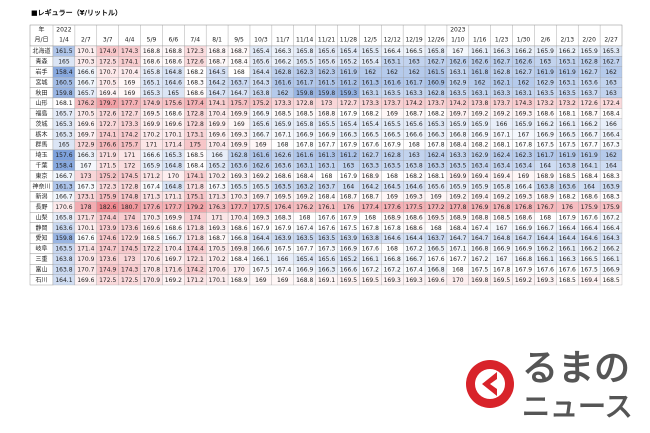 The width and height of the screenshot is (650, 433). What do you see at coordinates (217, 166) in the screenshot?
I see `cell-value: 165.2` at bounding box center [217, 166].